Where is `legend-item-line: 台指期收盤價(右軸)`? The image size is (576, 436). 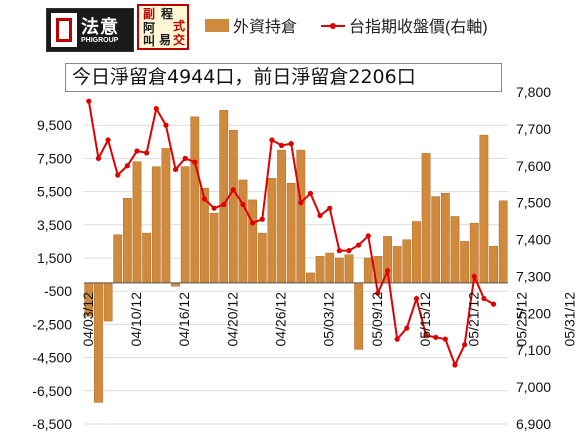
legend-item-line: 台指期收盤價(右軸) is located at coordinates (404, 25).